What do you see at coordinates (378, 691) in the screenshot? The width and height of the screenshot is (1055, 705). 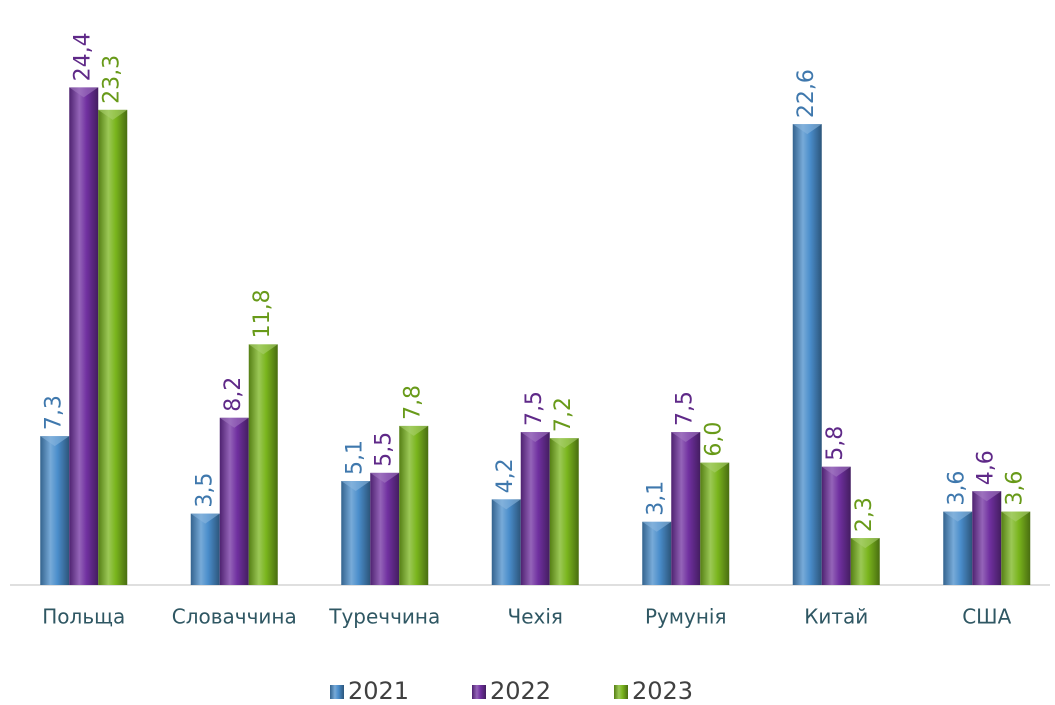 I see `legend-label: 2021` at bounding box center [378, 691].